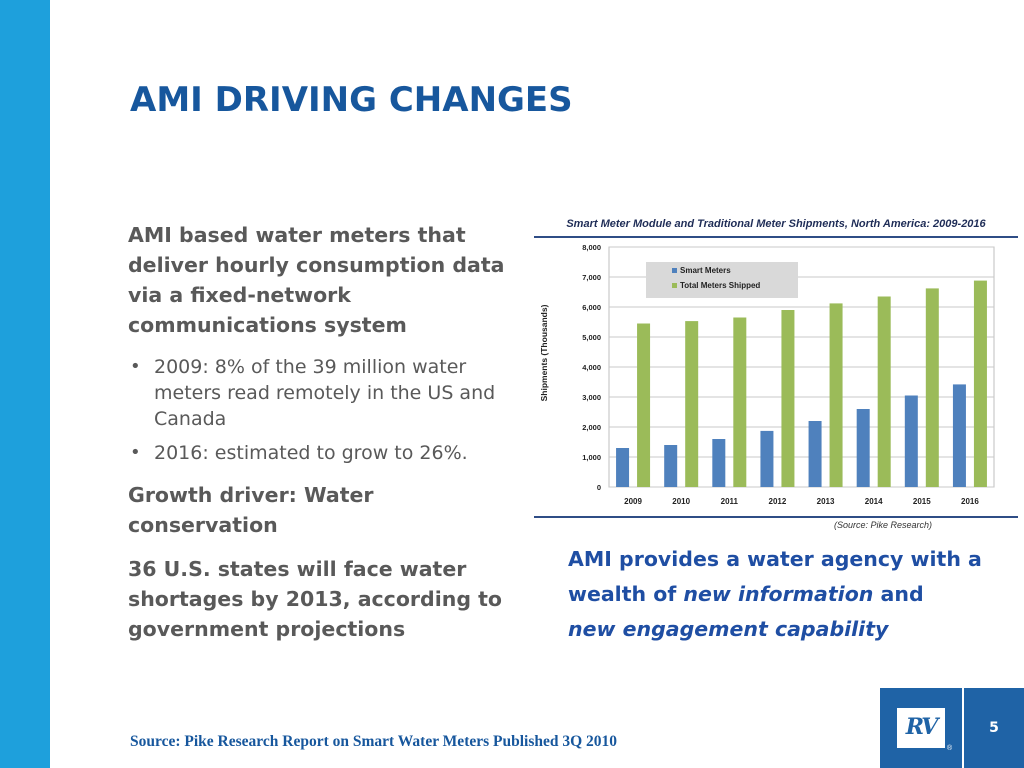 Image resolution: width=1024 pixels, height=768 pixels. Describe the element at coordinates (730, 501) in the screenshot. I see `x-tick-label: 2011` at that location.